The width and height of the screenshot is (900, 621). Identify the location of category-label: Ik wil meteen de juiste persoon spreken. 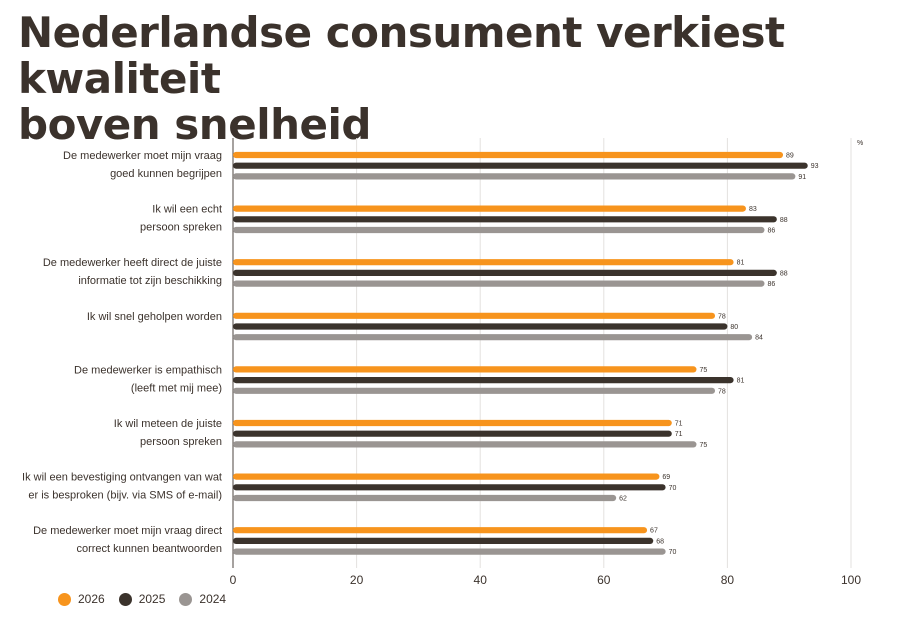
(168, 433).